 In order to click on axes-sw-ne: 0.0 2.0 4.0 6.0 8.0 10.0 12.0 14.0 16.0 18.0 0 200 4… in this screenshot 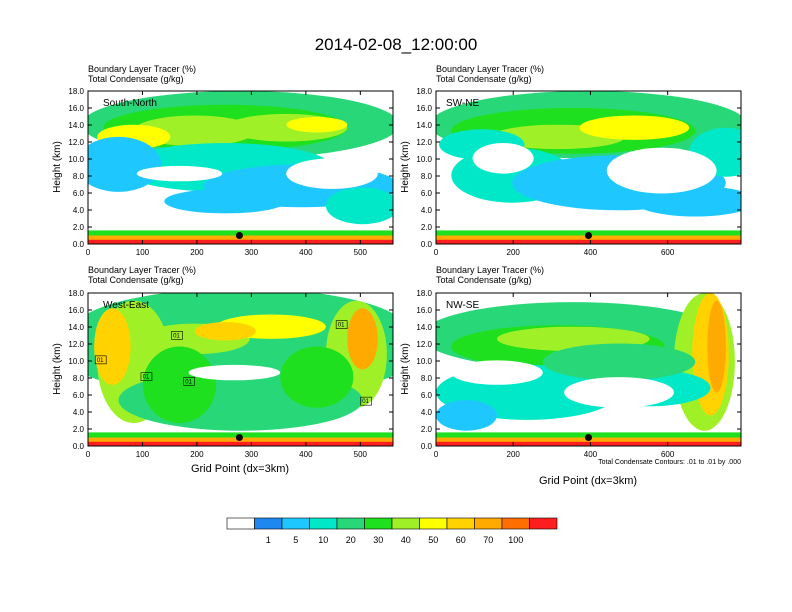, I will do `click(578, 172)`.